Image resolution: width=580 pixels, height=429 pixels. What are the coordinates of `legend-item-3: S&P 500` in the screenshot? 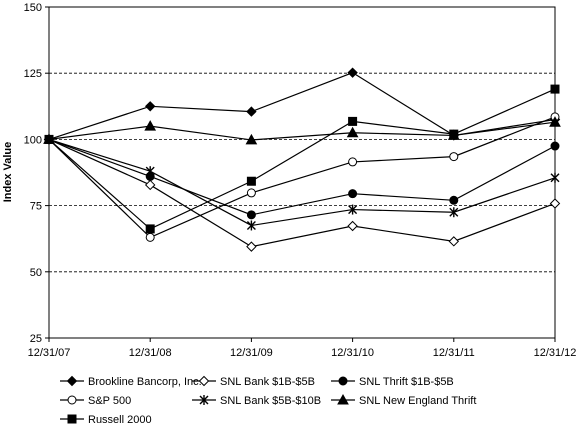 It's located at (95, 401).